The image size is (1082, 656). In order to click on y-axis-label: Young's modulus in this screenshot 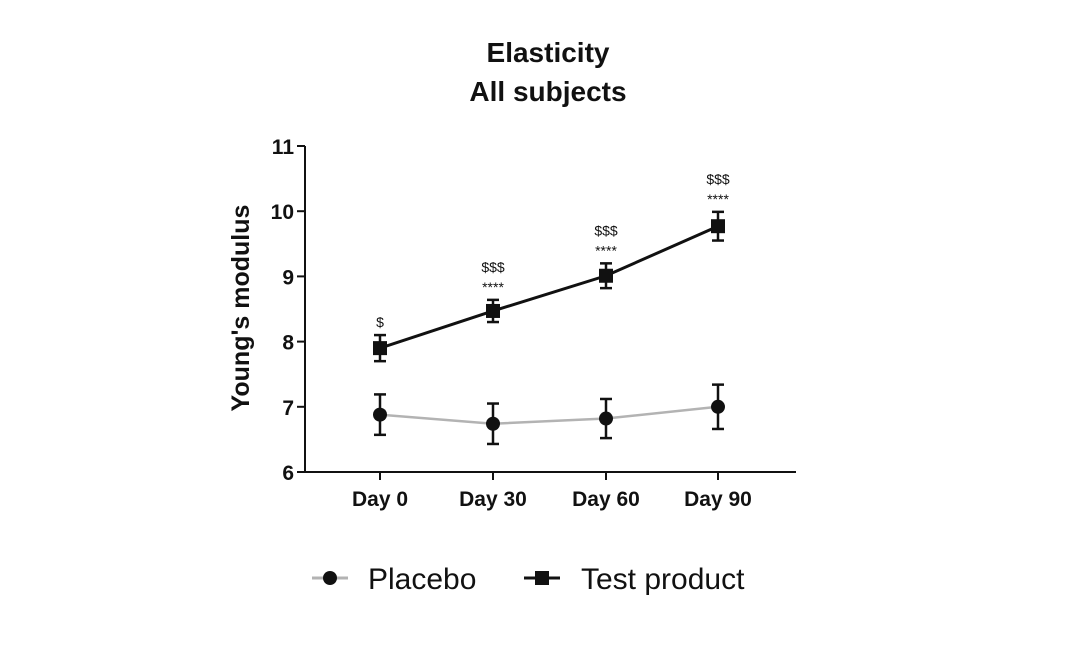, I will do `click(241, 308)`.